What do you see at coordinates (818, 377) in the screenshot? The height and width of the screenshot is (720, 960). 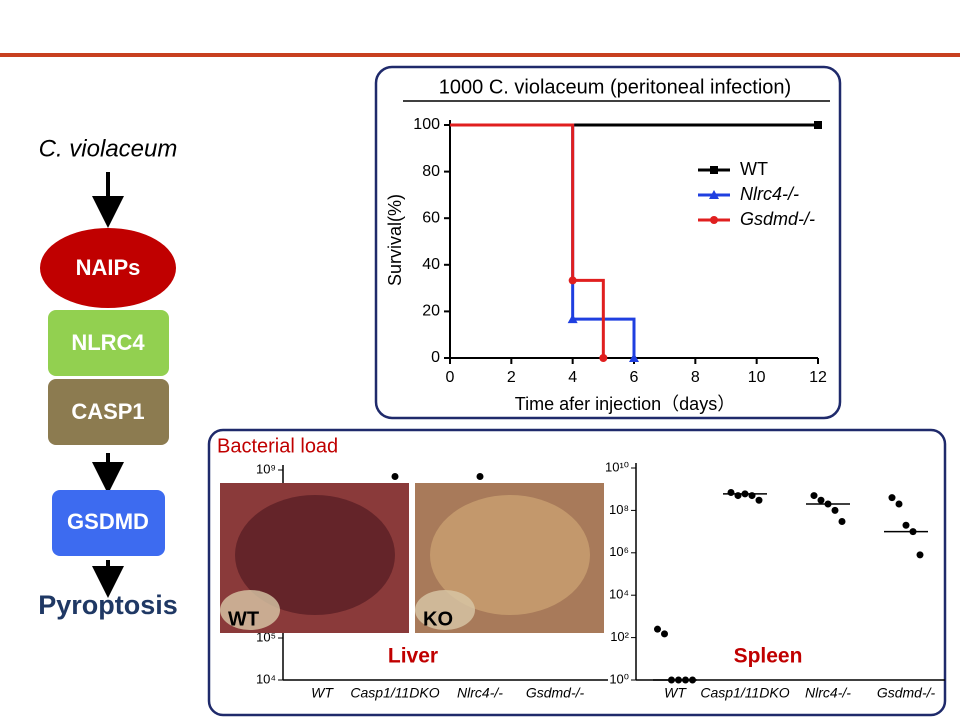 I see `x-tick-label: 12` at bounding box center [818, 377].